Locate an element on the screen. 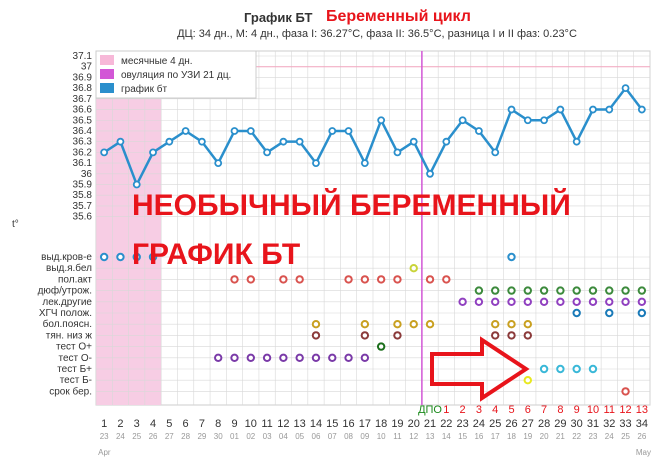 The image size is (659, 458). legend-swatch-ovulation is located at coordinates (107, 74).